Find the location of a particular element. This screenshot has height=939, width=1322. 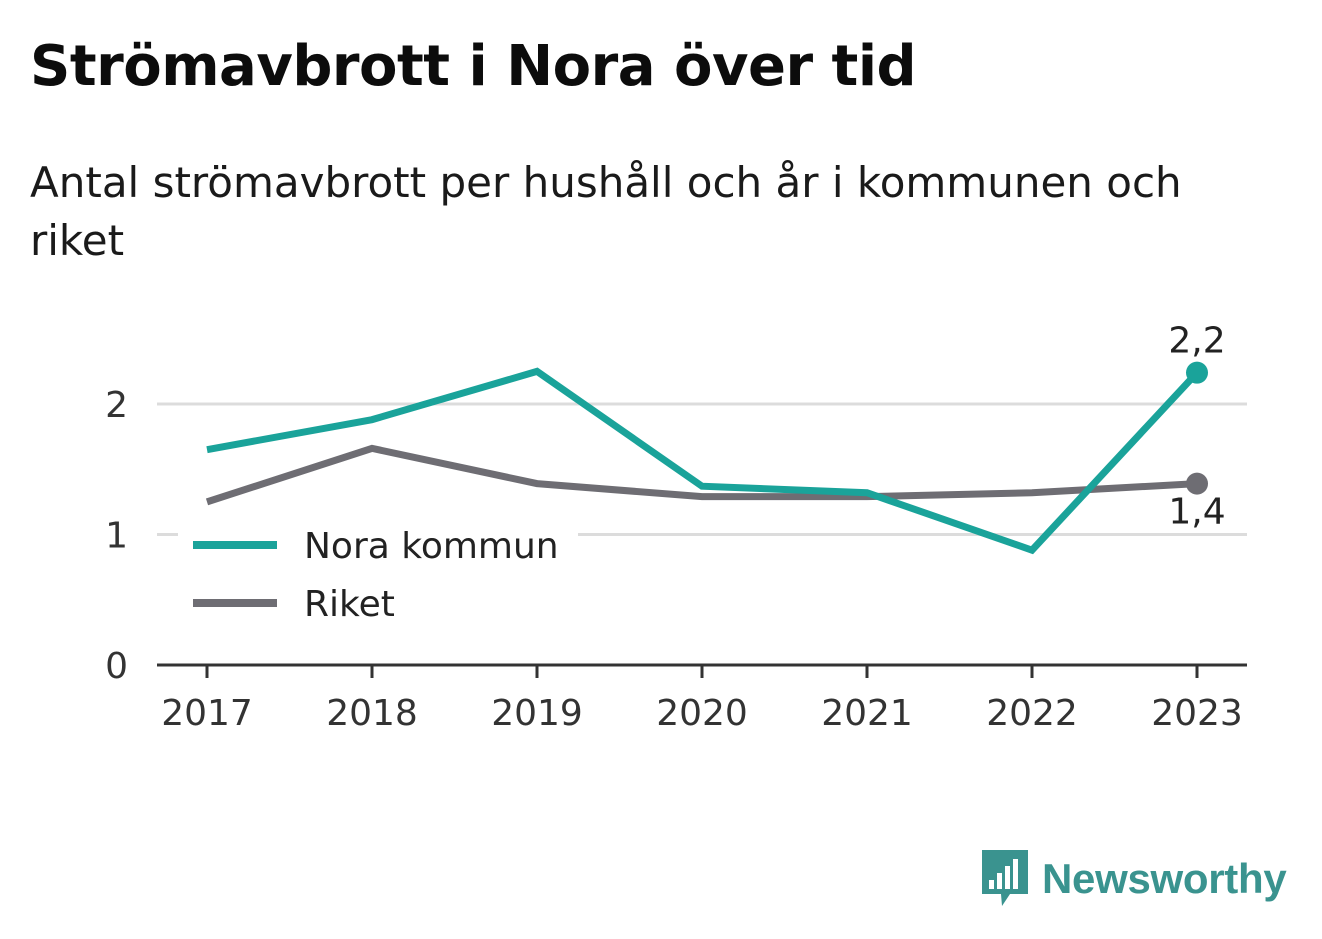

brand-logo: Newsworthy is located at coordinates (1133, 879).